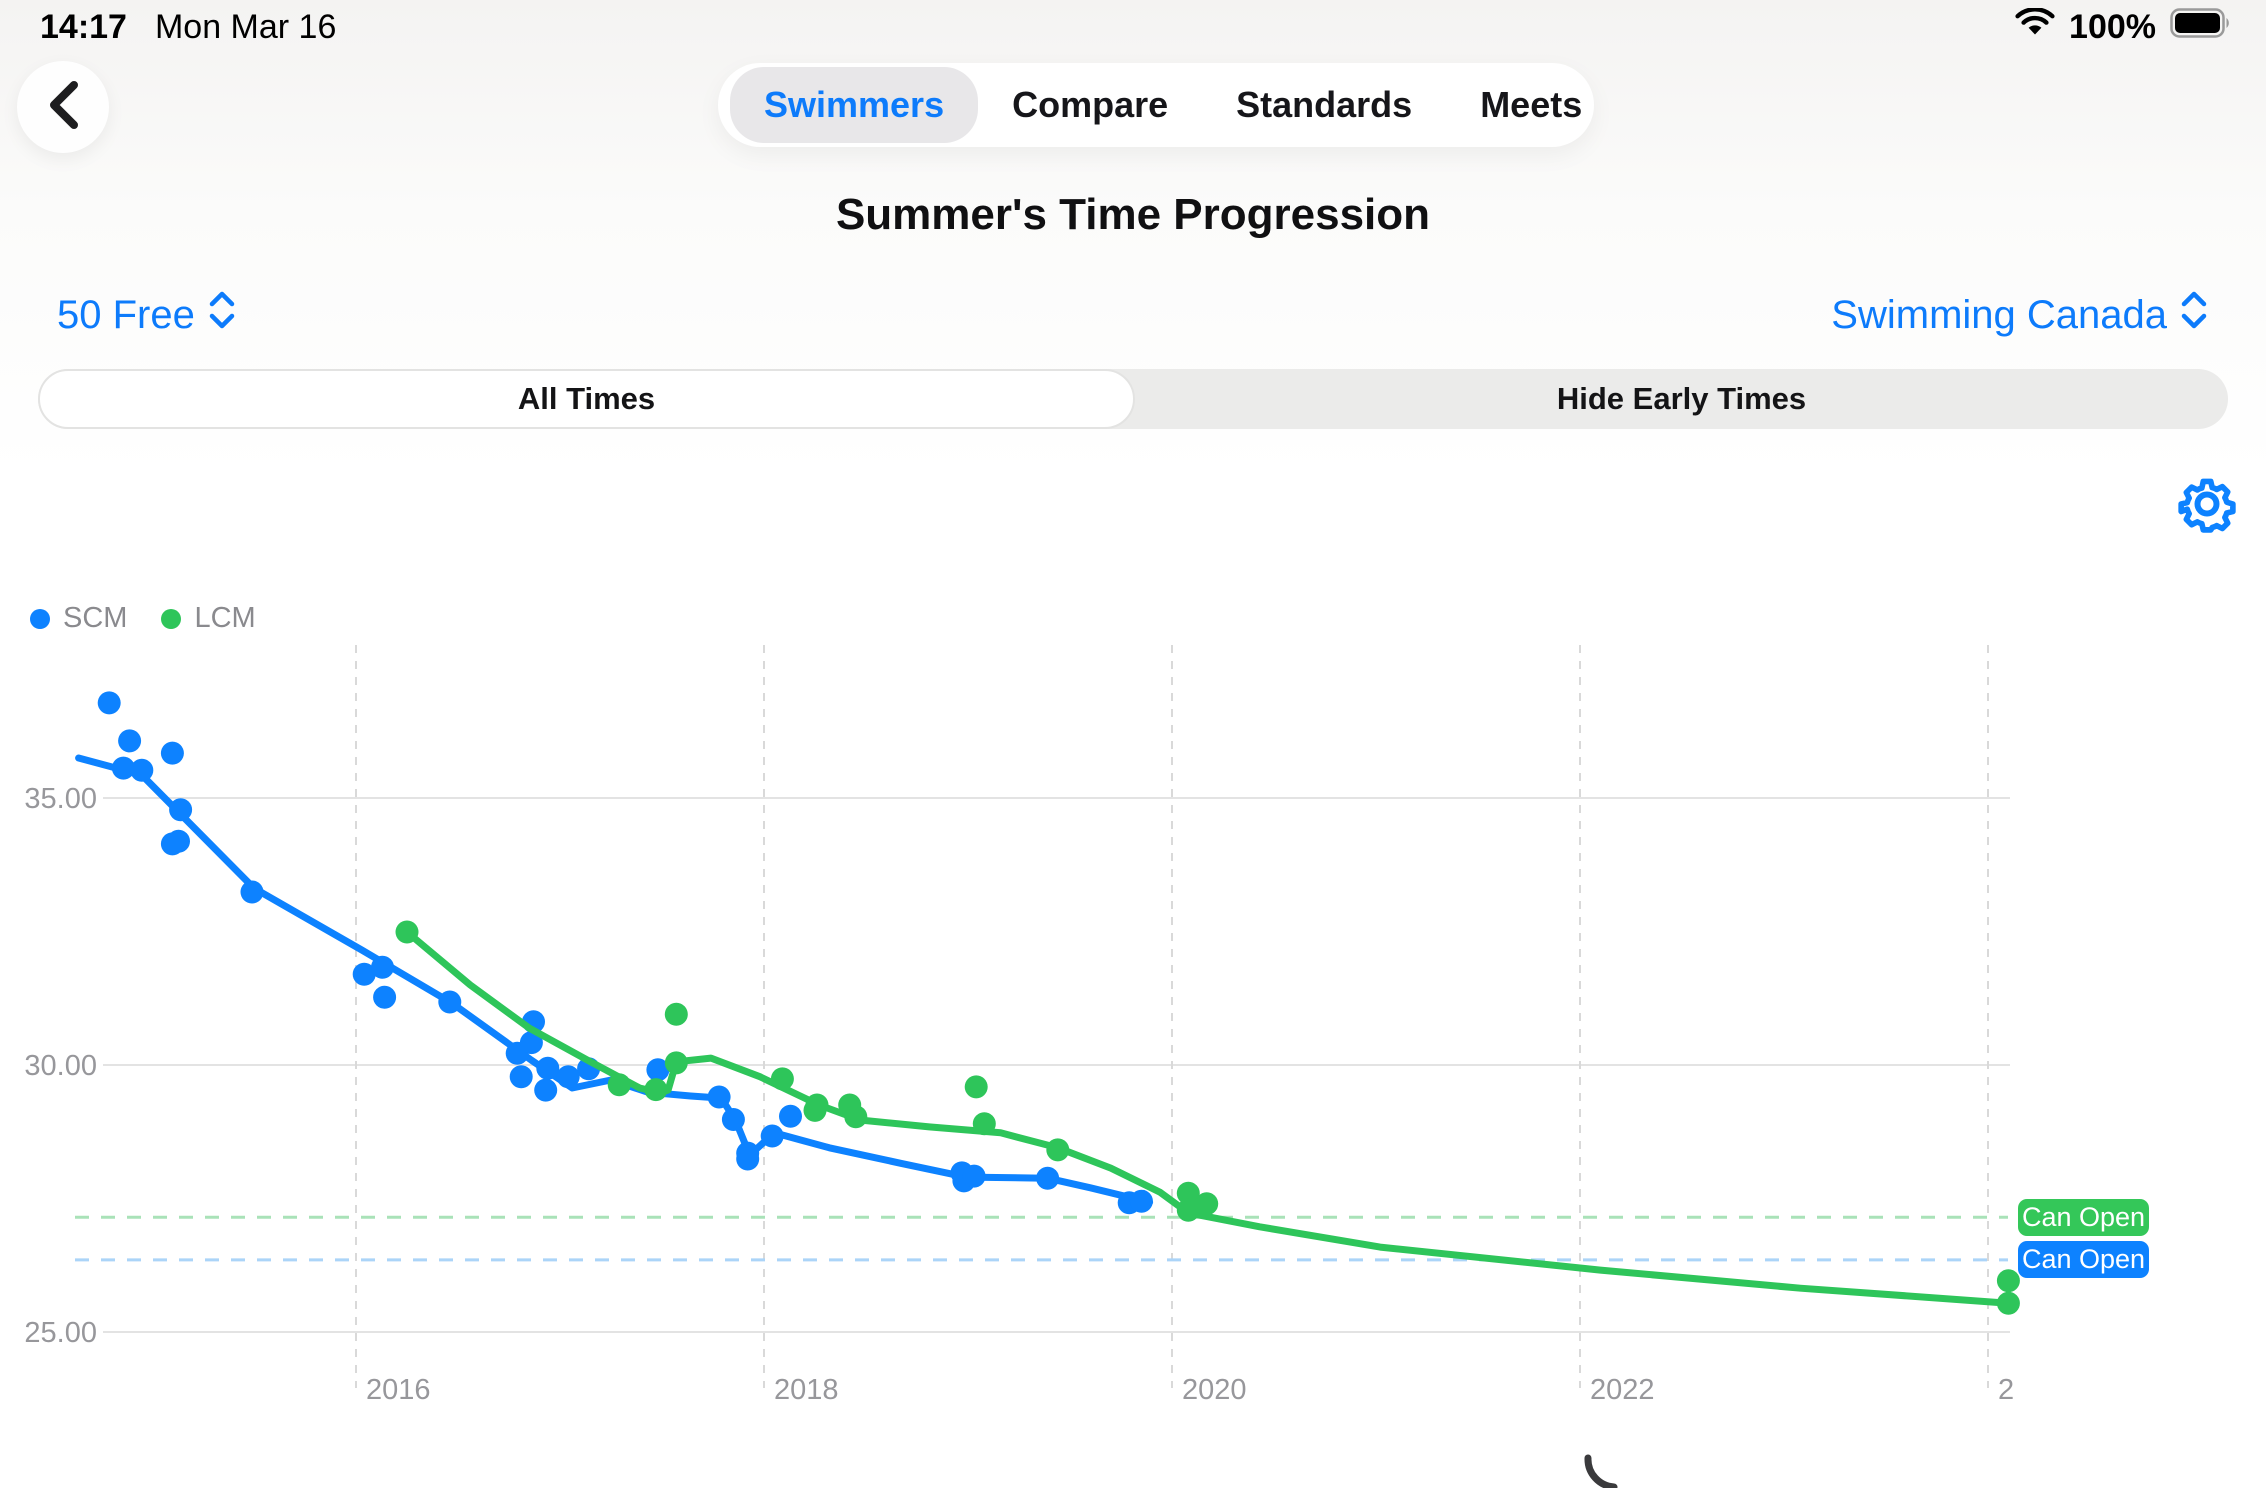  What do you see at coordinates (1999, 314) in the screenshot?
I see `organization-selector-label: Swimming Canada` at bounding box center [1999, 314].